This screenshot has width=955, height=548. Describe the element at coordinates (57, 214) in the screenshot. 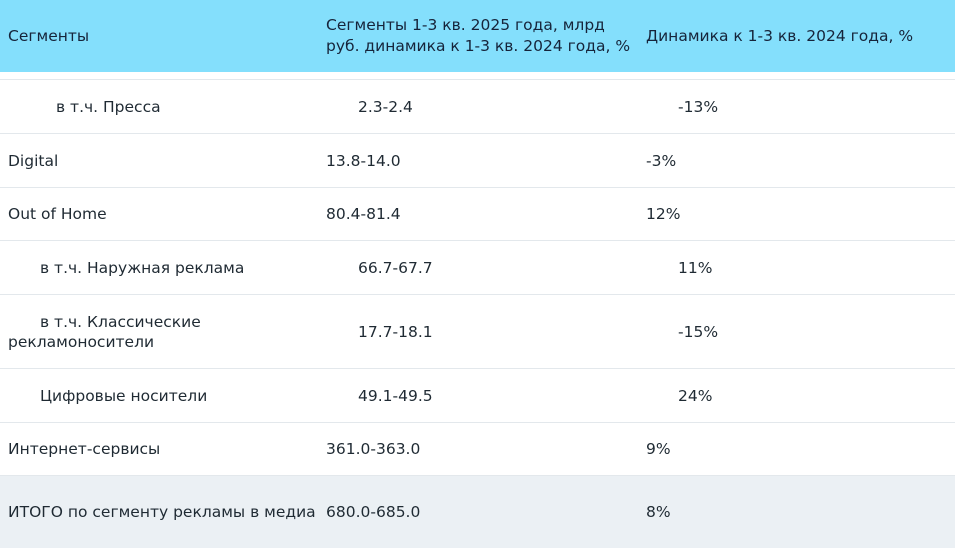

I see `segment-cell: Out of Home` at that location.